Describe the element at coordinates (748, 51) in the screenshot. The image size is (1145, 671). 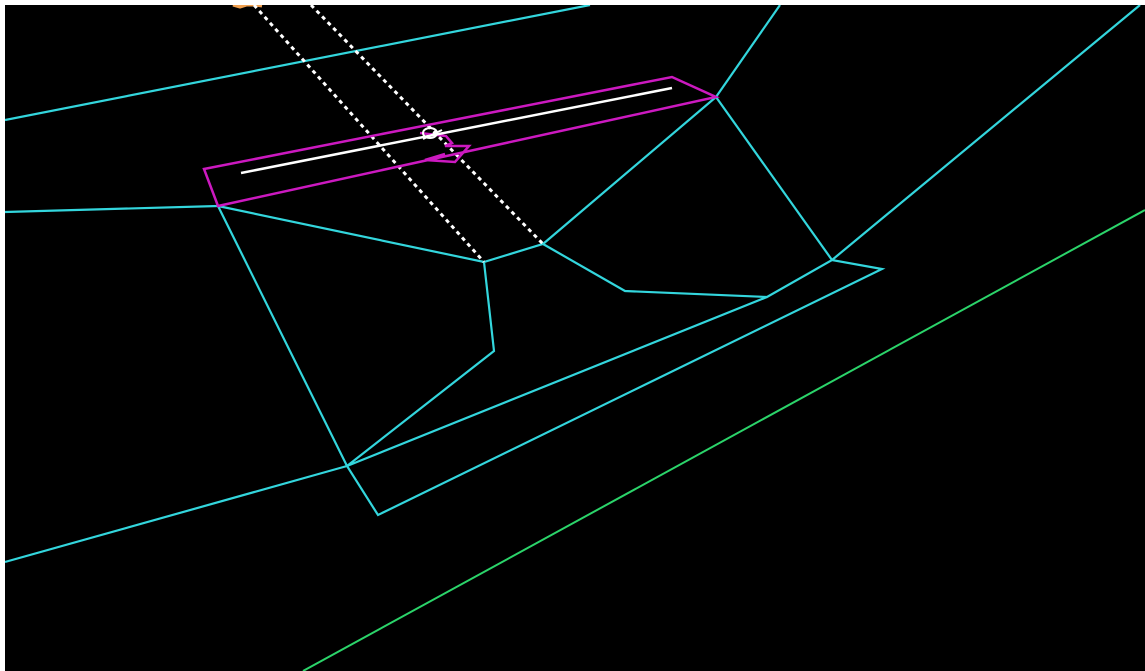
I see `cyan-line-top-vertex` at that location.